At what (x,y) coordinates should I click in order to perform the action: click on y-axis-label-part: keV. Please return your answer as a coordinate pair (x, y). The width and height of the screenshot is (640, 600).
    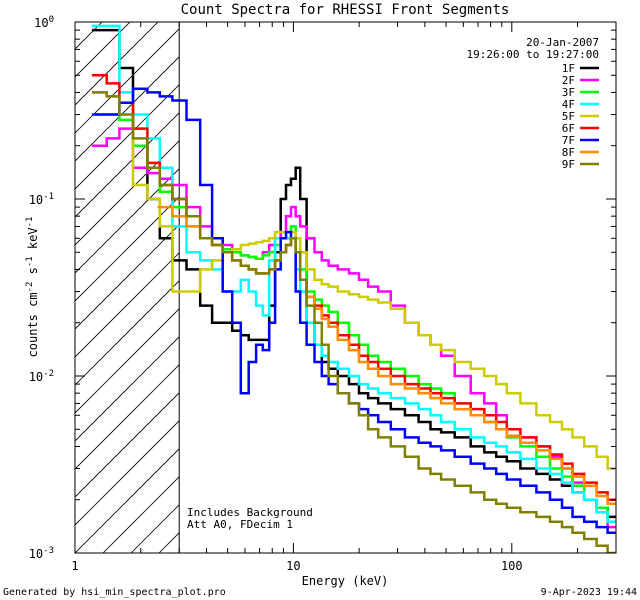
    Looking at the image, I should click on (33, 241).